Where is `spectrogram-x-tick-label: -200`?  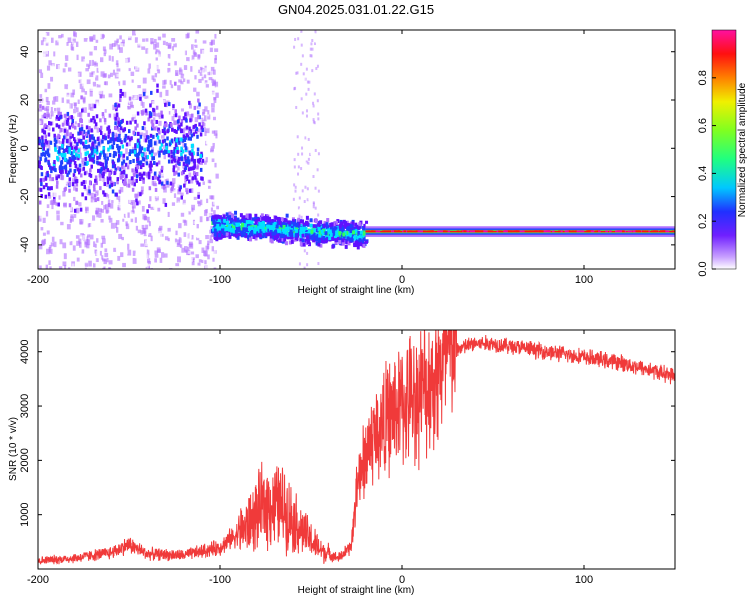
spectrogram-x-tick-label: -200 is located at coordinates (38, 280).